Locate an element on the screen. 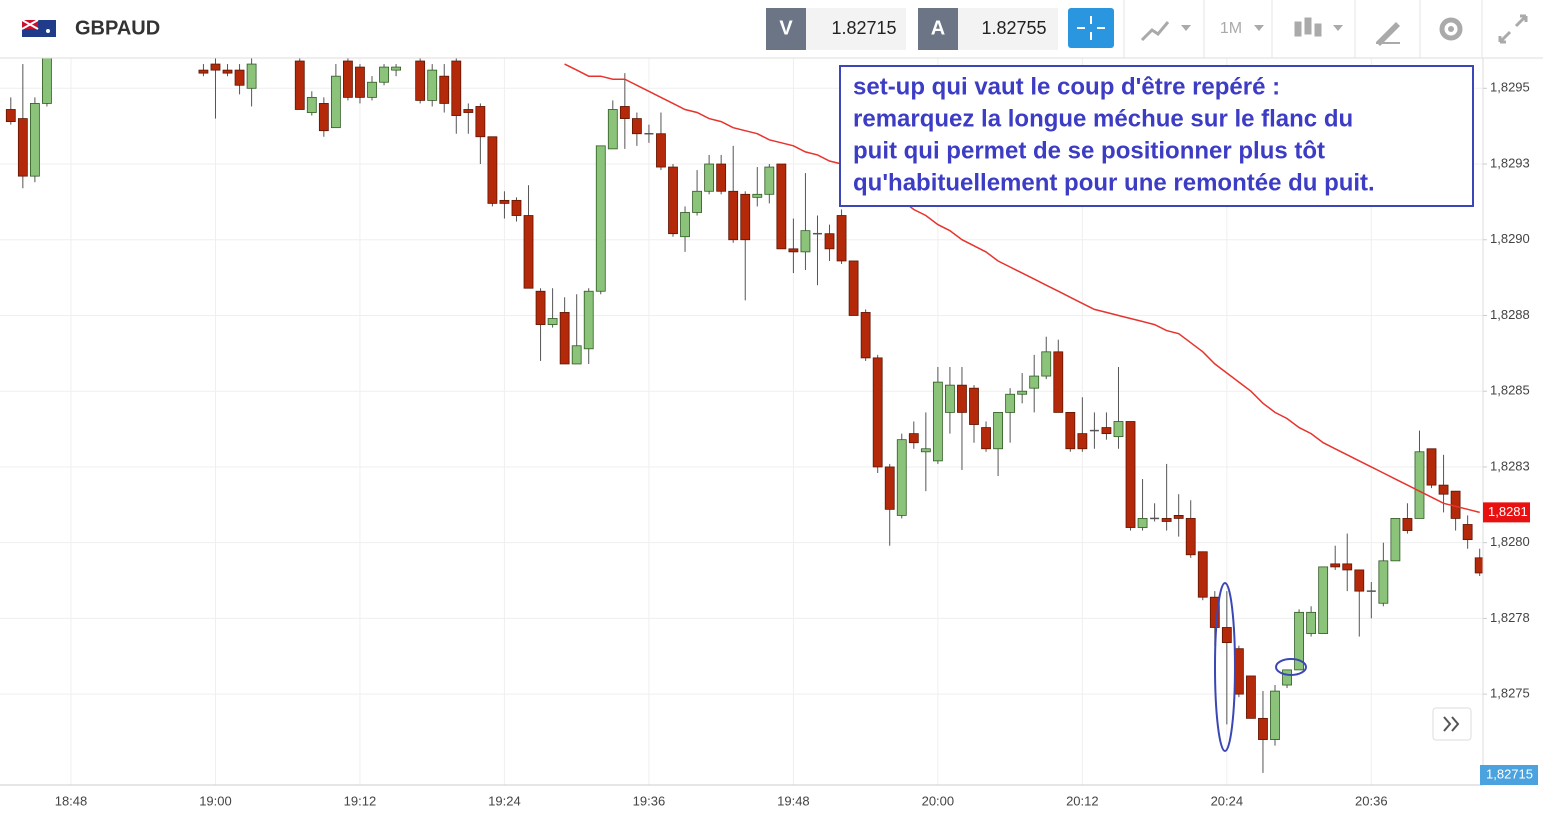  toolbar-separators is located at coordinates (1303, 29).